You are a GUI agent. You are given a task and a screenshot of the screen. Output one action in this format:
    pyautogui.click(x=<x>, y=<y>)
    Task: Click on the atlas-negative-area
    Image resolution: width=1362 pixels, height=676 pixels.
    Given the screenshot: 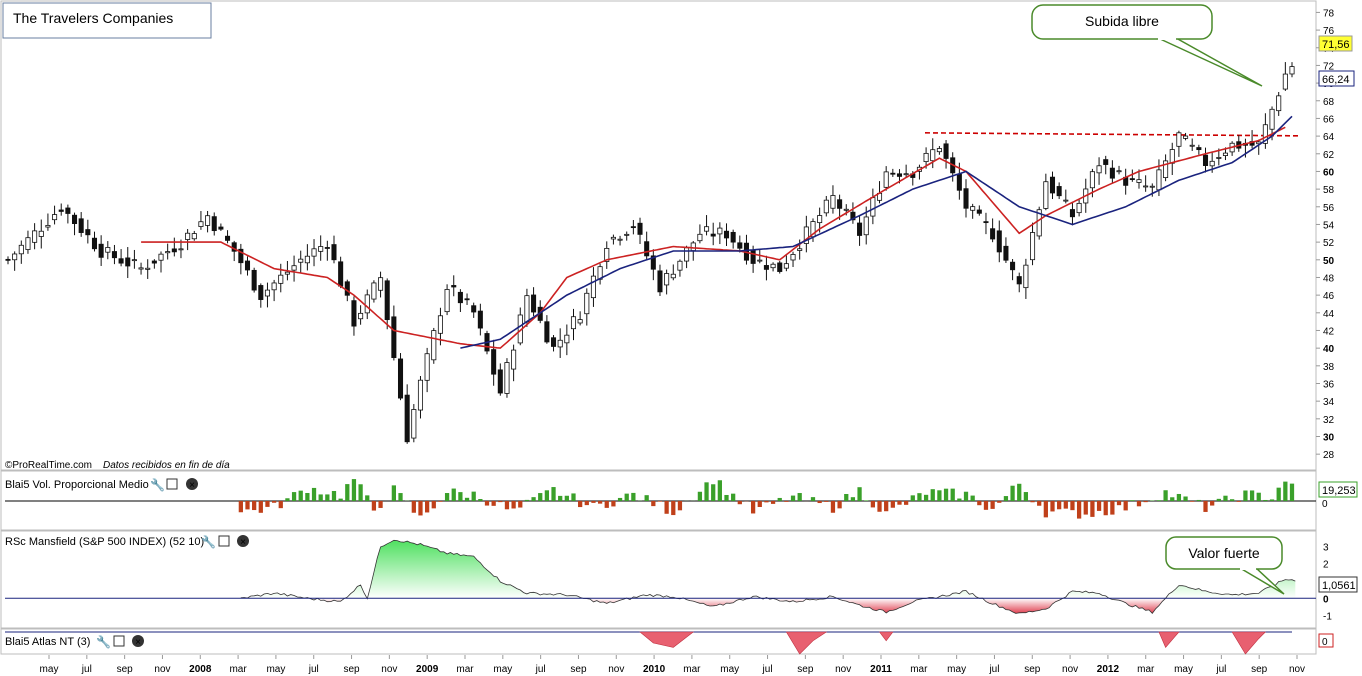 What is the action you would take?
    pyautogui.click(x=886, y=636)
    